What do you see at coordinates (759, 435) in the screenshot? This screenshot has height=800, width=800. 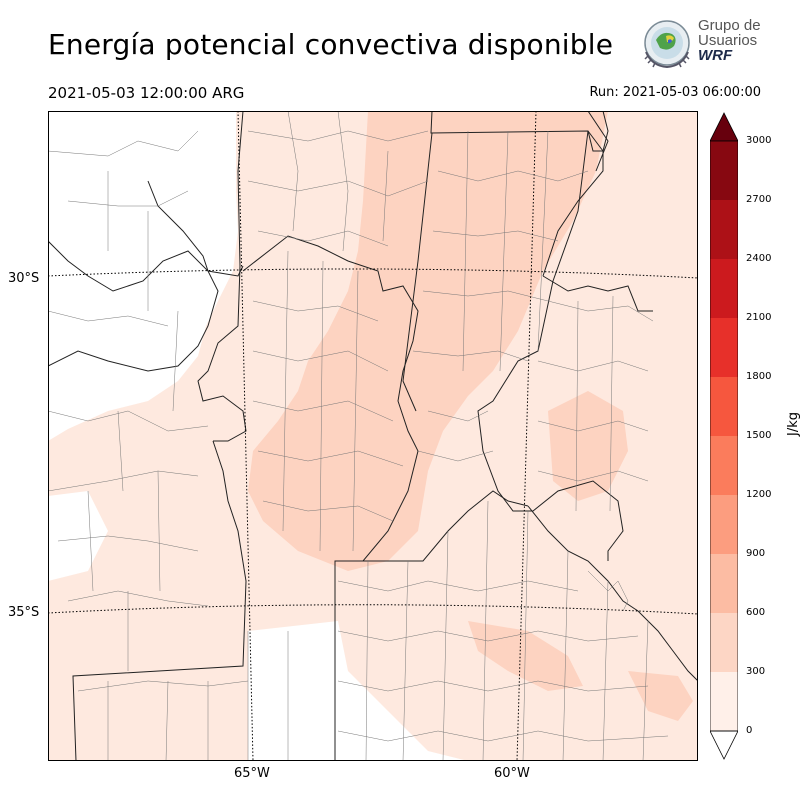 I see `colorbar-tick-label: 1500` at bounding box center [759, 435].